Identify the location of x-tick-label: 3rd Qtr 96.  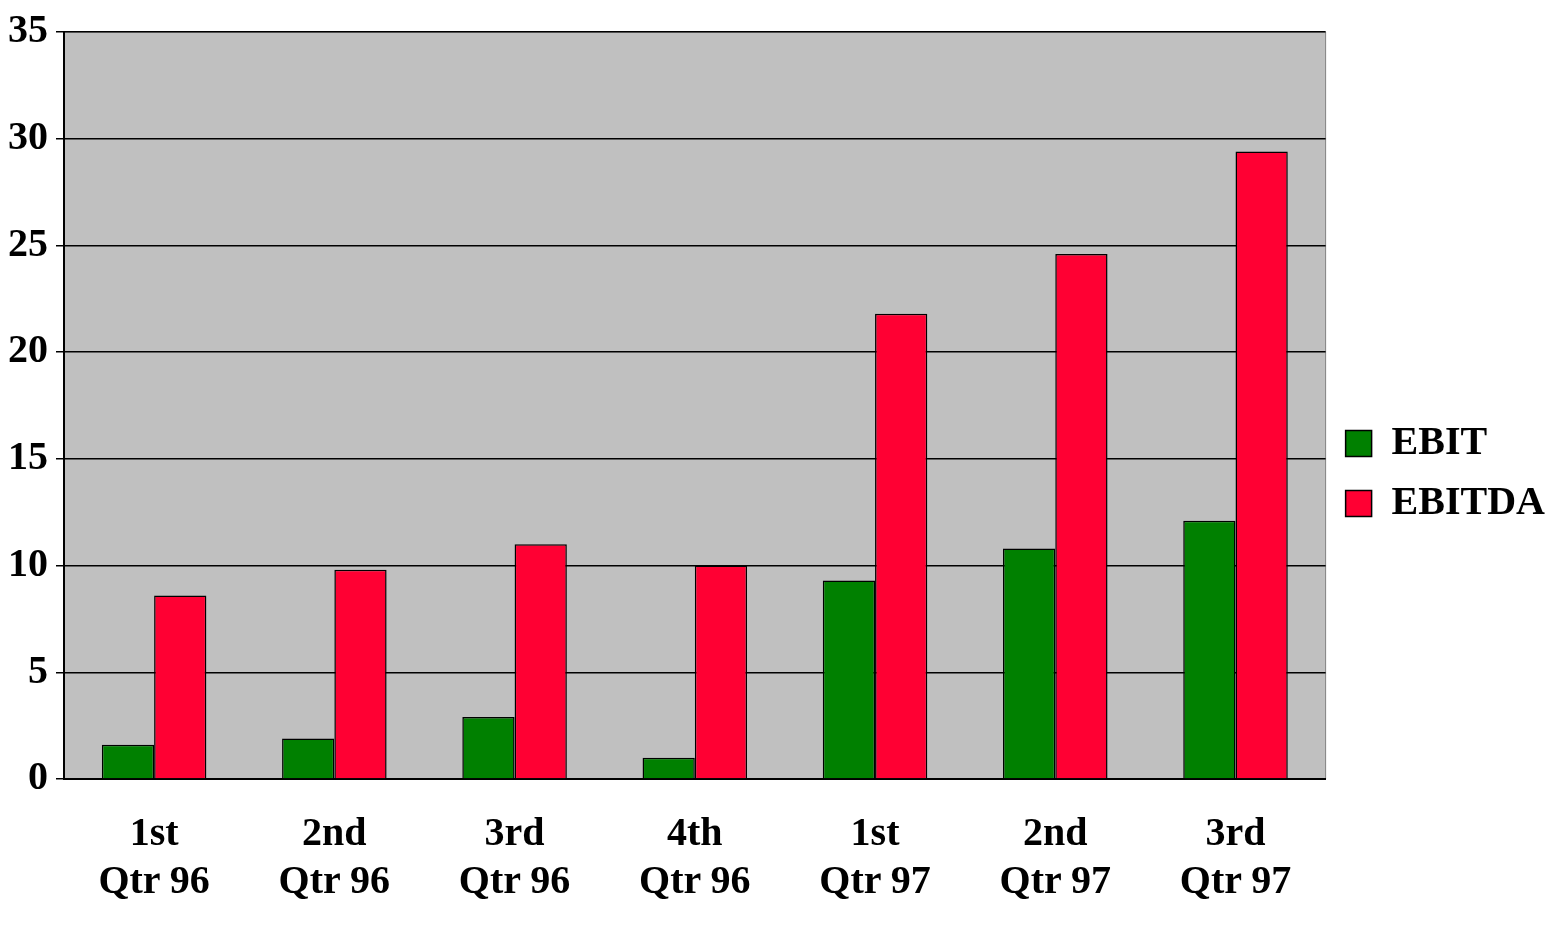
(514, 856).